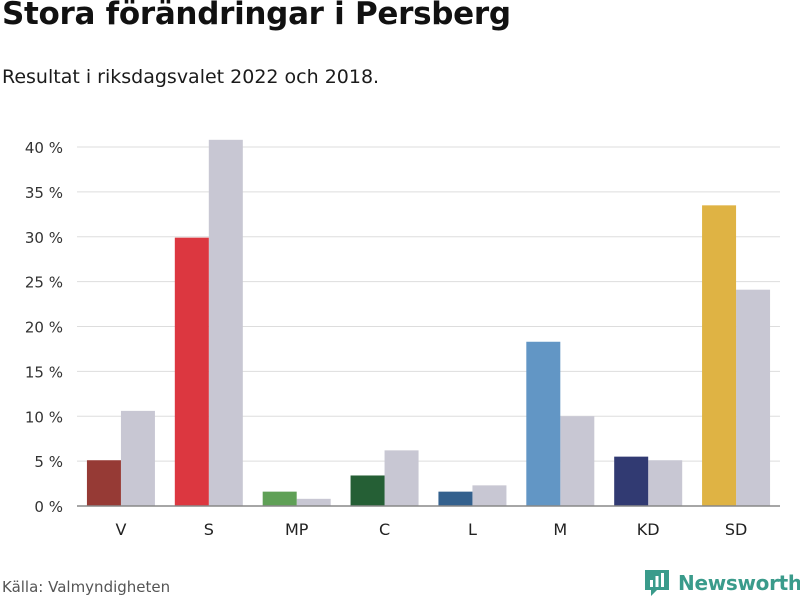 The image size is (800, 600). What do you see at coordinates (472, 529) in the screenshot?
I see `x-tick-label: L` at bounding box center [472, 529].